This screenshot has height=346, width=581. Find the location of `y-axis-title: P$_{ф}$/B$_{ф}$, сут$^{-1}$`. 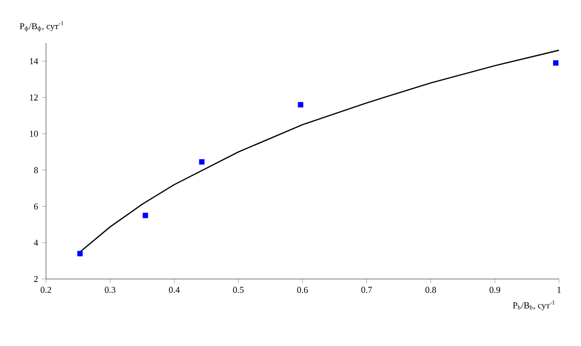

y-axis-title: P$_{ф}$/B$_{ф}$, сут$^{-1}$ is located at coordinates (42, 26).